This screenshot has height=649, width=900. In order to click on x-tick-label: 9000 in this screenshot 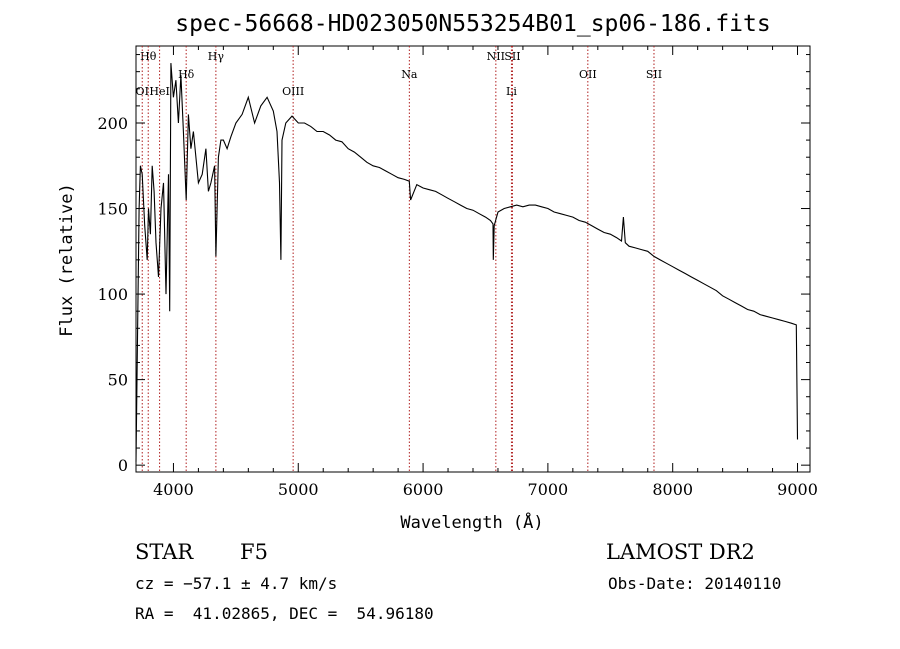, I will do `click(797, 489)`.